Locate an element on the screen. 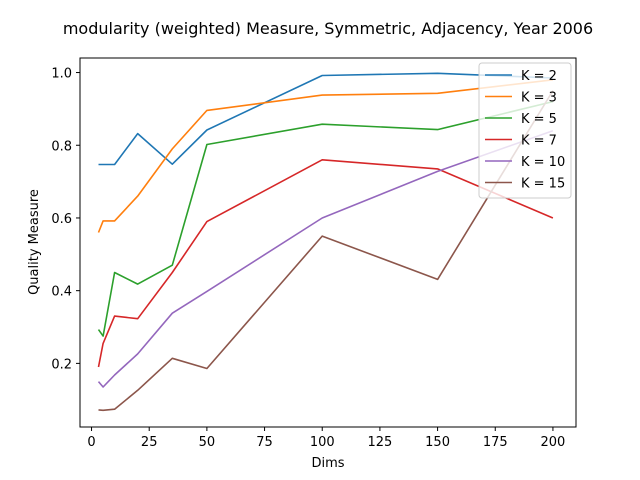 This screenshot has height=480, width=640. x-axis: 0 25 50 75 100 125 150 175 200 is located at coordinates (326, 438).